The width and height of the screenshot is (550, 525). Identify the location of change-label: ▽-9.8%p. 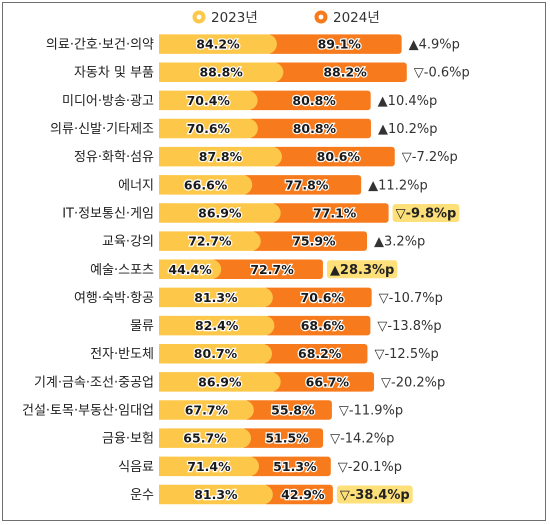
(426, 213).